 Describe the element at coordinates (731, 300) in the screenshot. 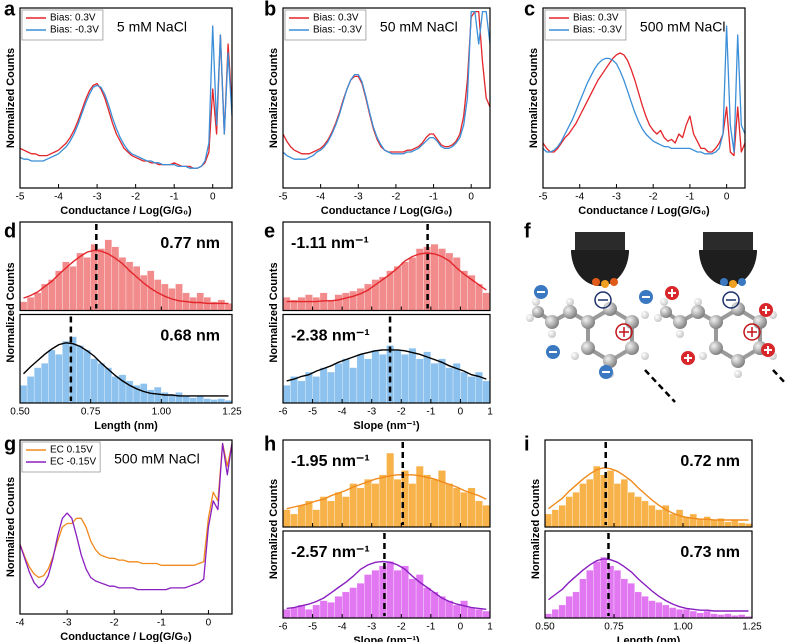

I see `induced-charge` at that location.